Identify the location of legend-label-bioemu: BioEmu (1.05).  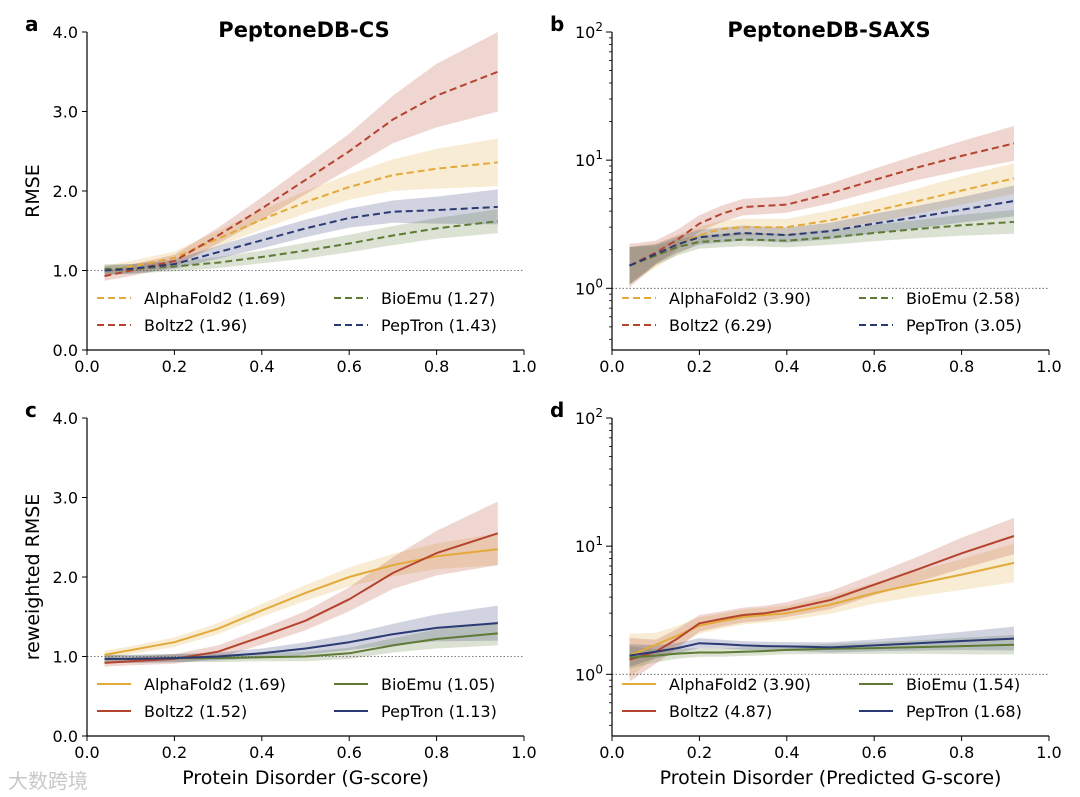
(438, 684).